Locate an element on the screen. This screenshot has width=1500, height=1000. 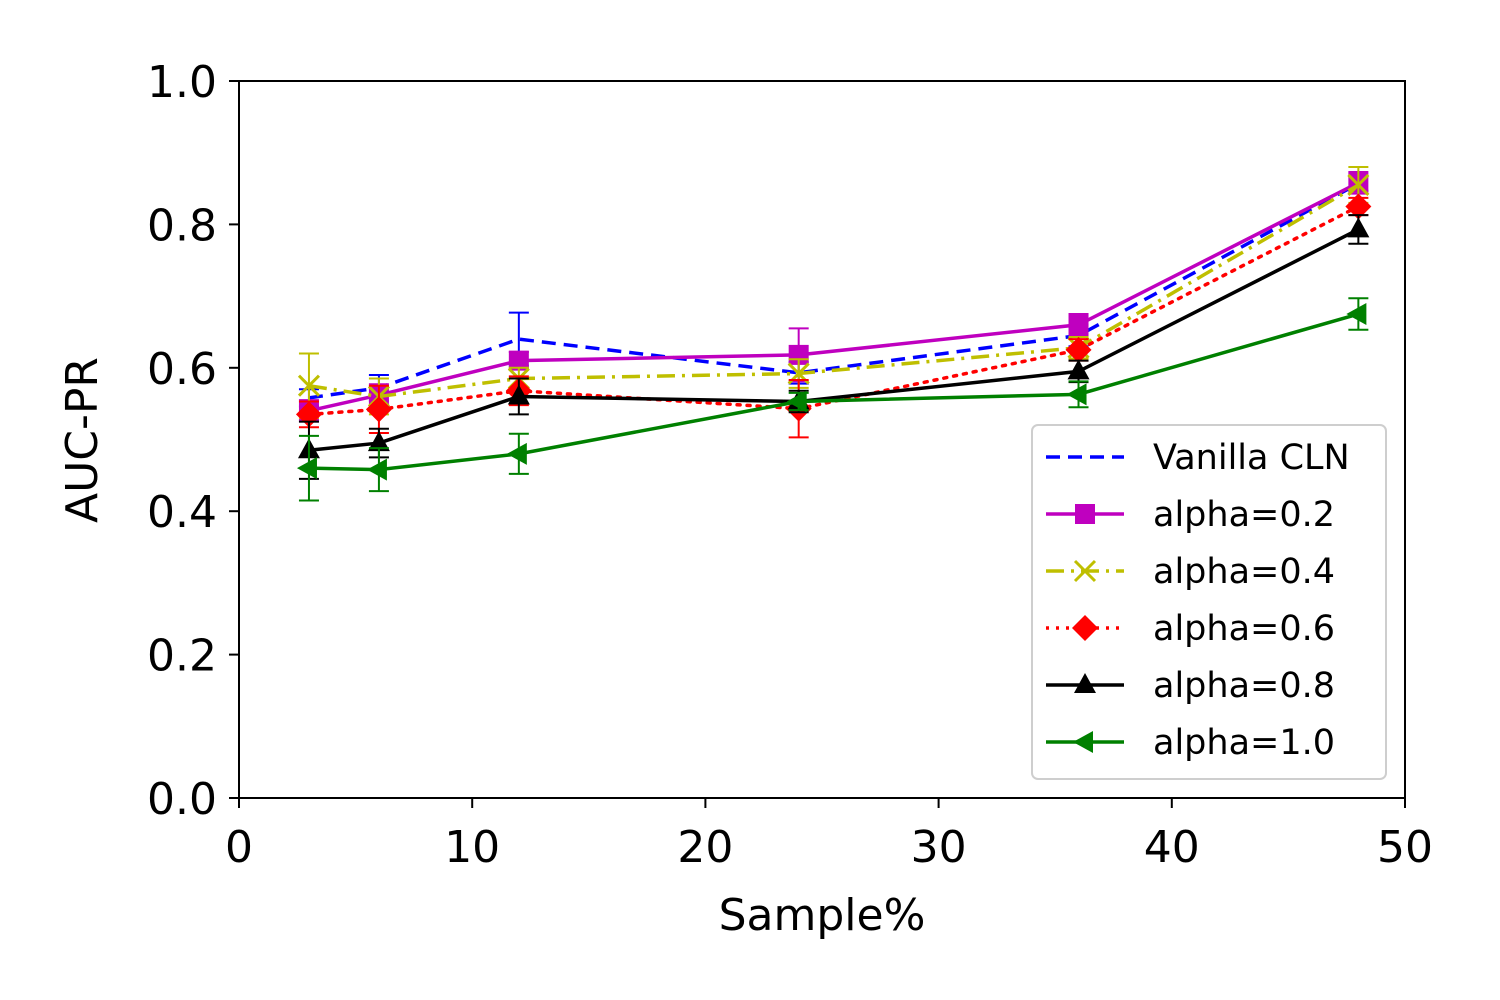
legend-label: alpha=0.2 is located at coordinates (1244, 515).